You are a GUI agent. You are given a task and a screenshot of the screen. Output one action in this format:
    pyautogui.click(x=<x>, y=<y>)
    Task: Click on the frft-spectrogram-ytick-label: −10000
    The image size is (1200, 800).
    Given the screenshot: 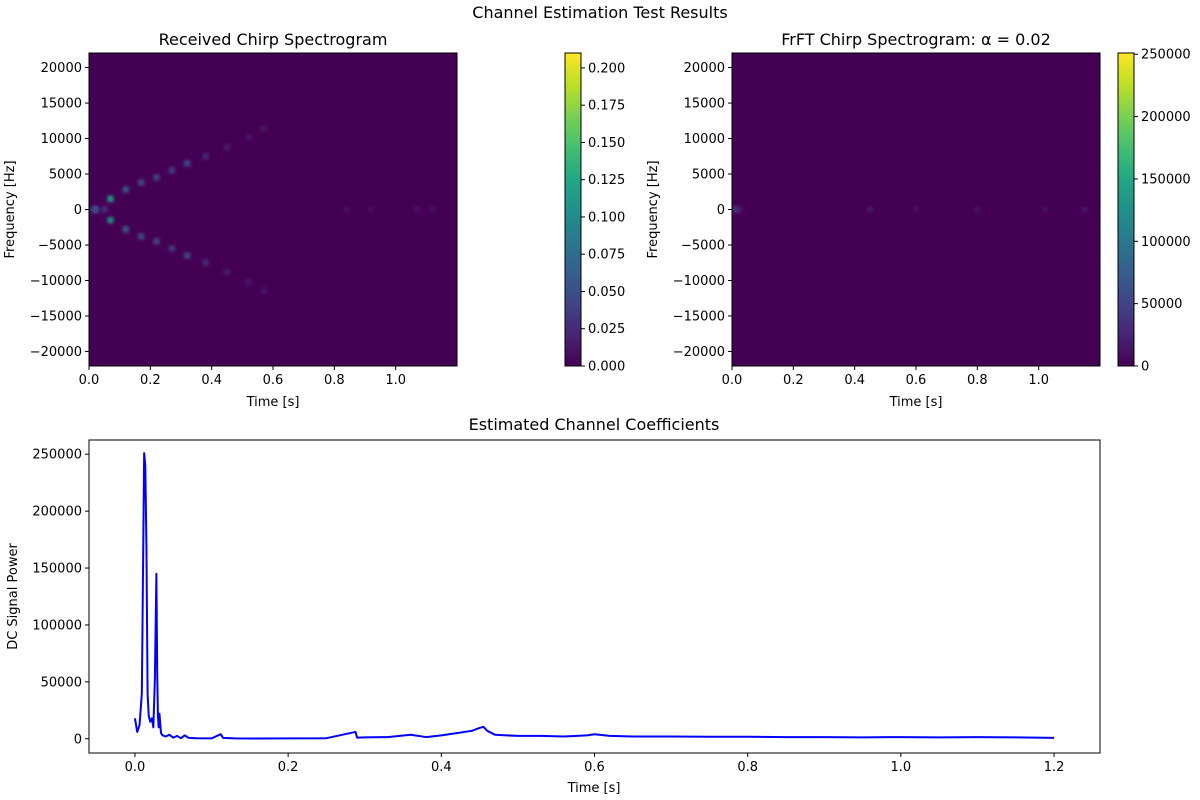 What is the action you would take?
    pyautogui.click(x=699, y=281)
    